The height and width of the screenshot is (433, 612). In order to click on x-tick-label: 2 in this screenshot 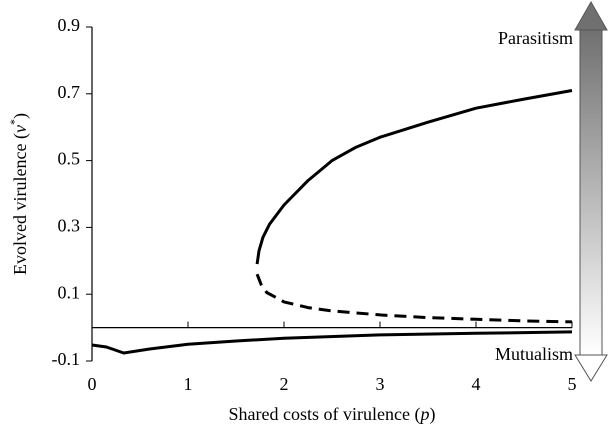, I will do `click(284, 384)`.